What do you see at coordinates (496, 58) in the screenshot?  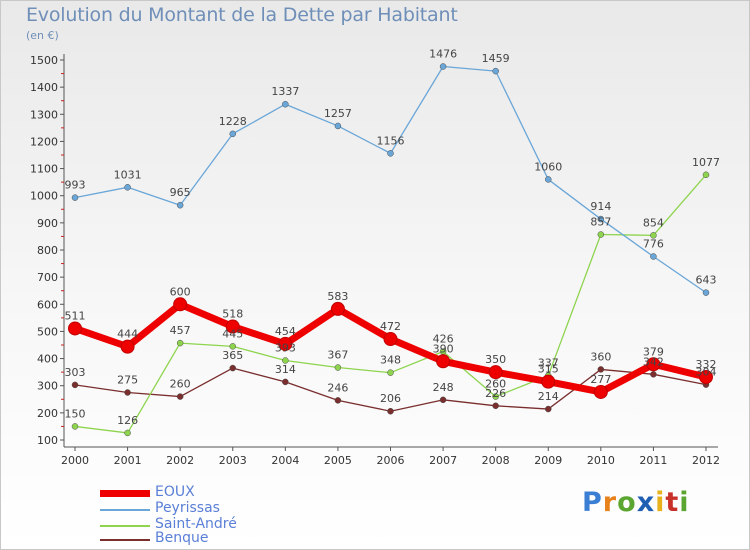 I see `data-label: 1459` at bounding box center [496, 58].